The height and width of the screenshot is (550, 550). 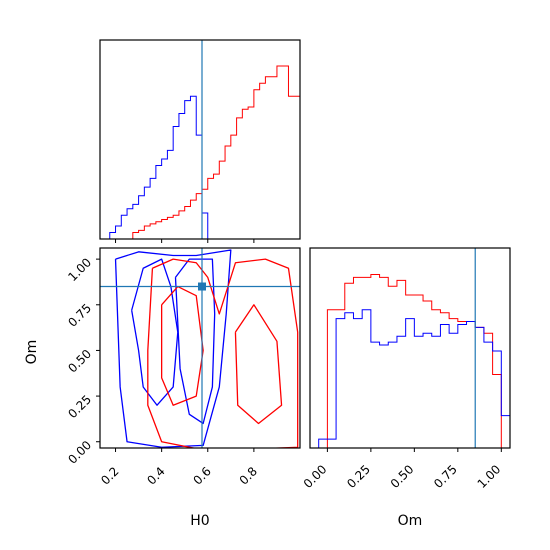 I want to click on joint-y-tick-label-2: 0.50, so click(x=79, y=361).